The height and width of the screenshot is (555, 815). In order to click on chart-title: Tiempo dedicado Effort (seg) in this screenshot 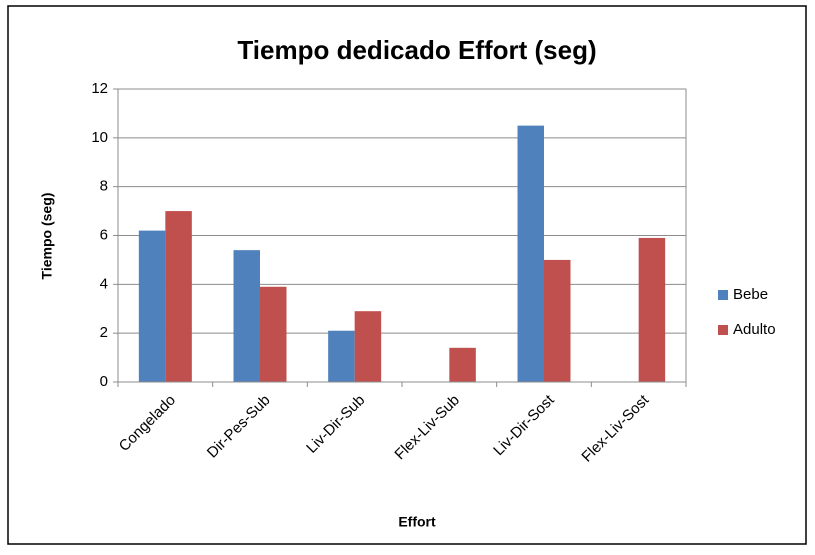, I will do `click(416, 50)`.